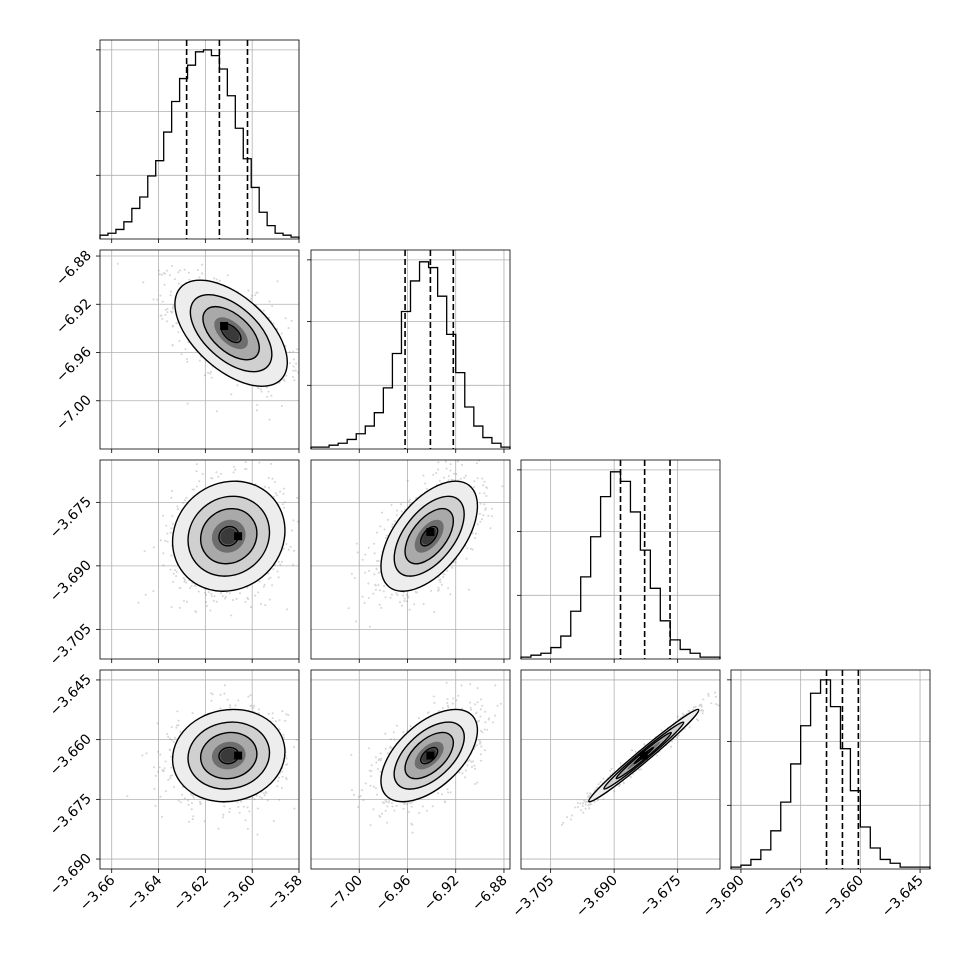 Image resolution: width=970 pixels, height=970 pixels. Describe the element at coordinates (74, 269) in the screenshot. I see `y-tick-label: −6.88` at that location.